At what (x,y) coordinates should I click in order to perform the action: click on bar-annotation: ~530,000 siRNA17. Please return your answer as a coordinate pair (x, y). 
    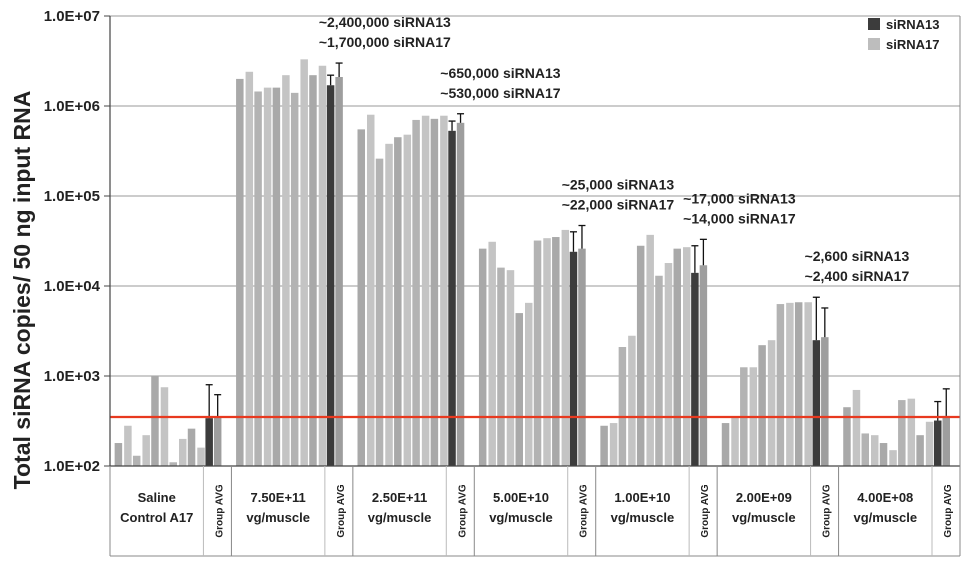
    Looking at the image, I should click on (500, 93).